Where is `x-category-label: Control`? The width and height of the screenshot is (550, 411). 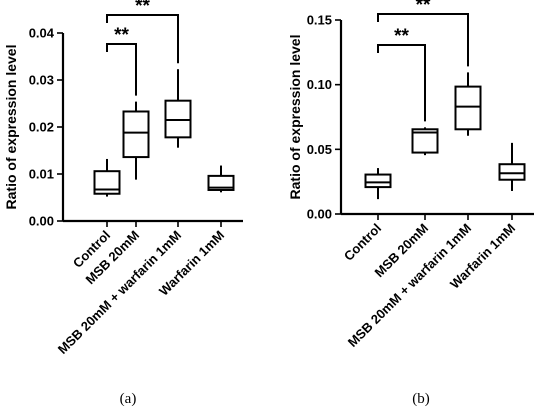 x-category-label: Control is located at coordinates (362, 242).